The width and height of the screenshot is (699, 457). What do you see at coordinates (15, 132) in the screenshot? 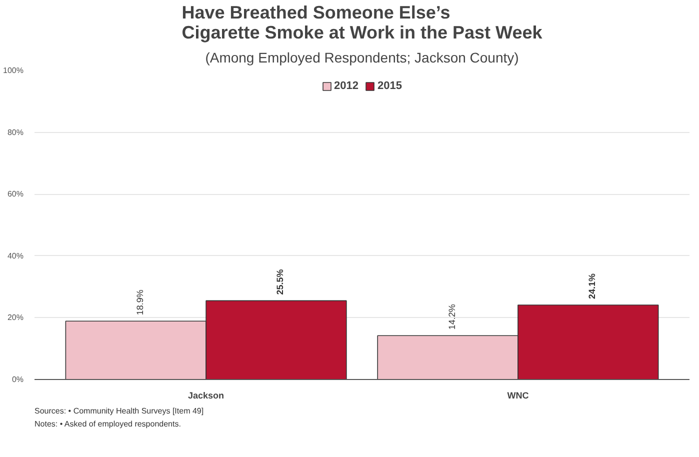
I see `y-tick-label: 80%` at bounding box center [15, 132].